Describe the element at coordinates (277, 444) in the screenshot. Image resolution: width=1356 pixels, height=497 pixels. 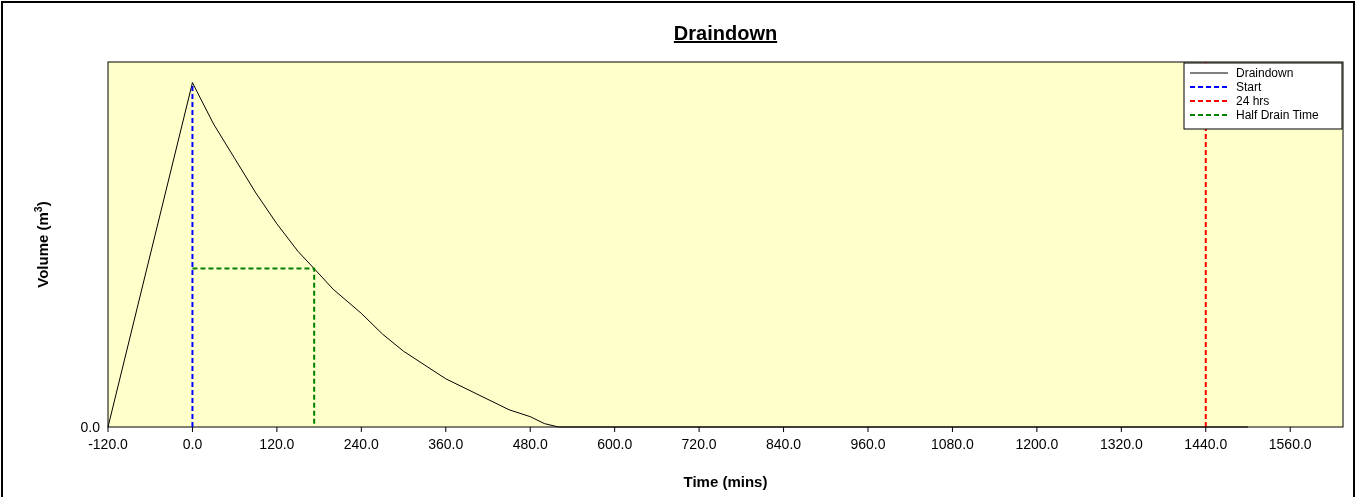
I see `x-tick-label: 120.0` at that location.